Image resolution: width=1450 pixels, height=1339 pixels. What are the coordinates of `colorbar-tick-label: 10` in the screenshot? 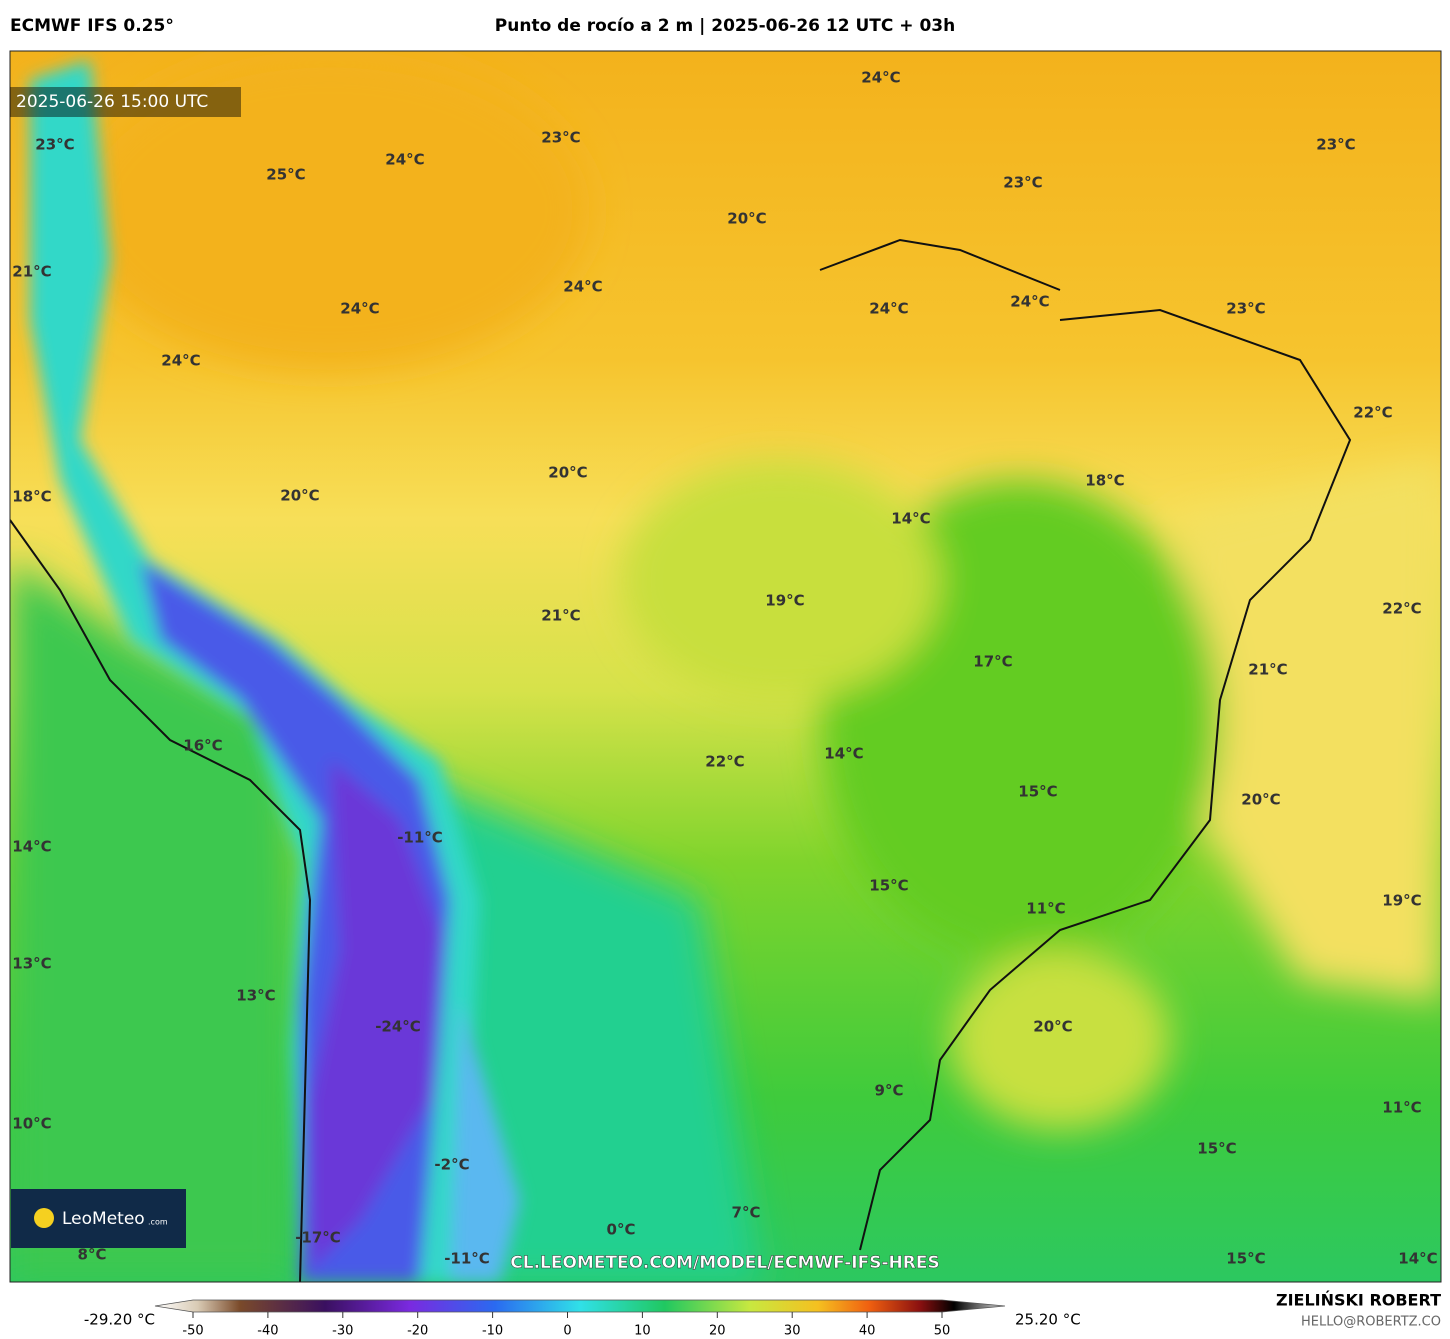 It's located at (642, 1331).